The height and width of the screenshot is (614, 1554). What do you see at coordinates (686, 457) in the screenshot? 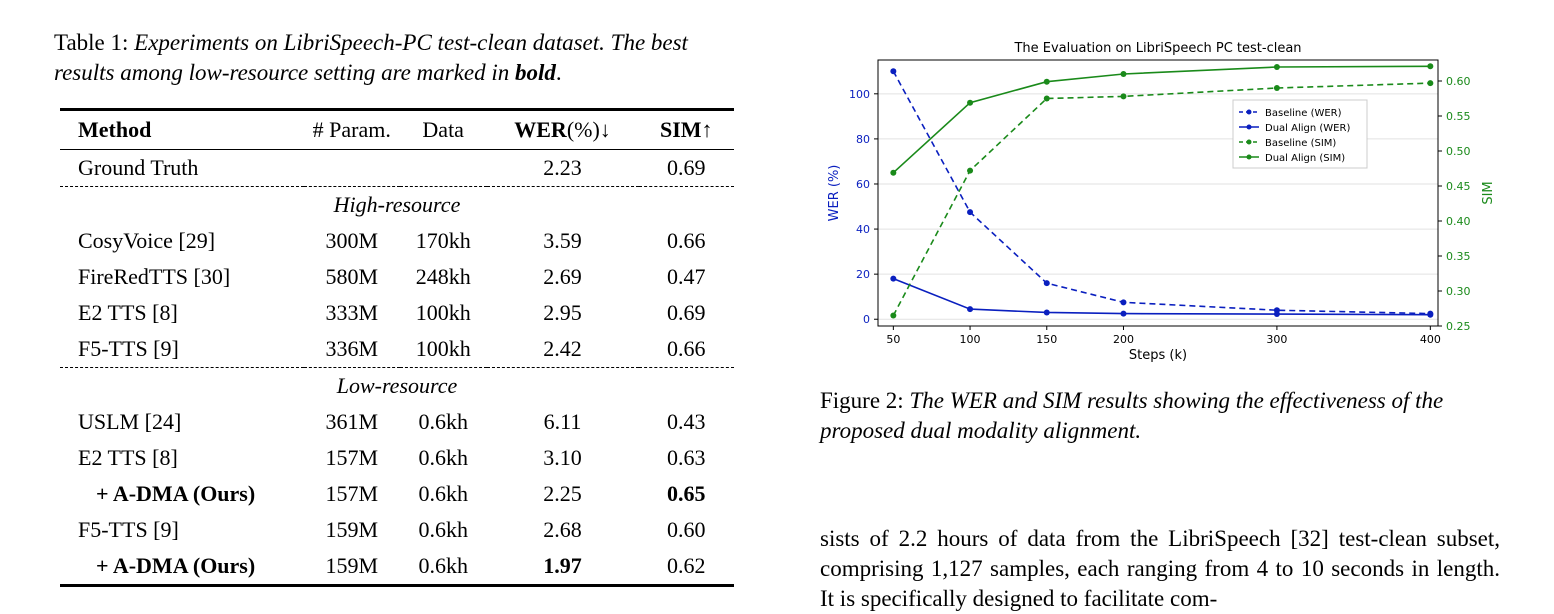
I see `cell-sim: 0.63` at bounding box center [686, 457].